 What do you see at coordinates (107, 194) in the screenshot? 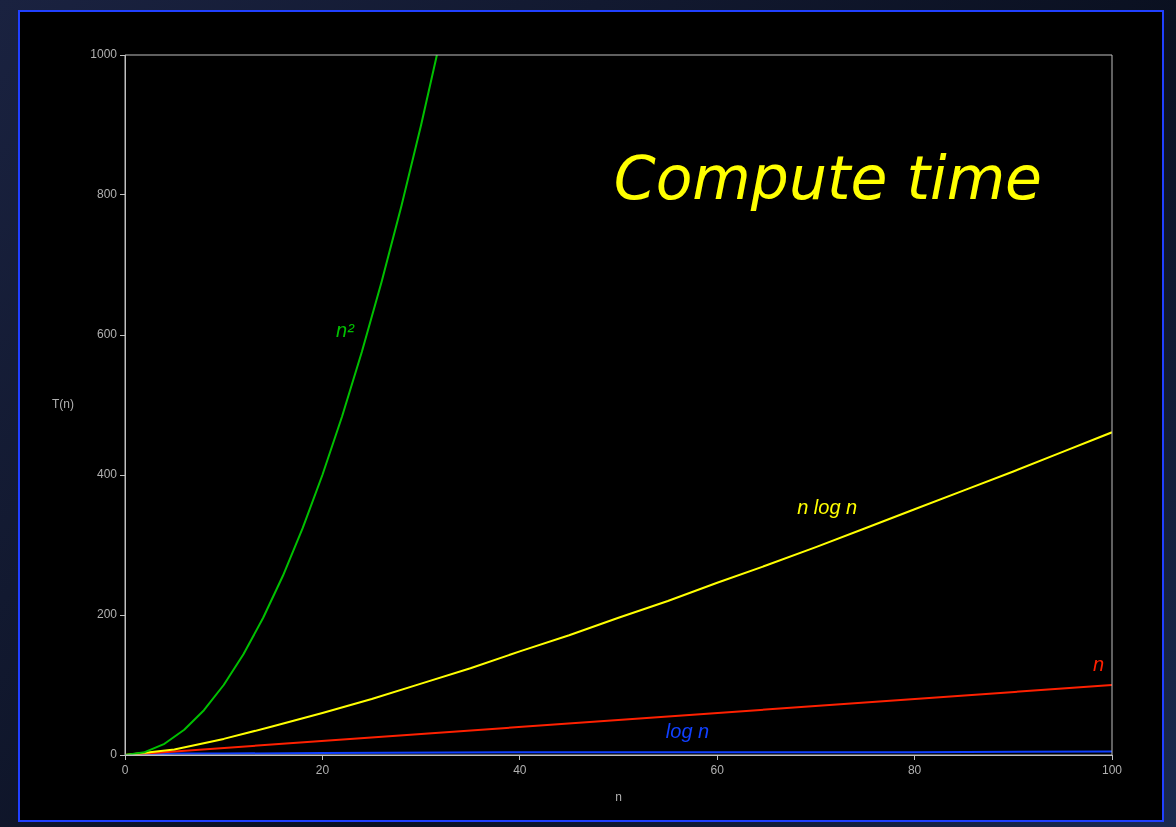
I see `y-tick-label: 800` at bounding box center [107, 194].